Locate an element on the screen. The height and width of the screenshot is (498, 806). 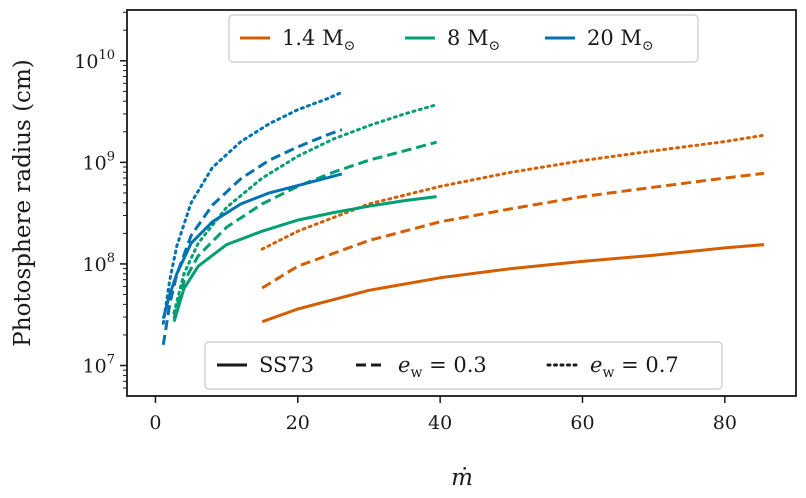
y-tick-label: 10⁷ is located at coordinates (99, 365).